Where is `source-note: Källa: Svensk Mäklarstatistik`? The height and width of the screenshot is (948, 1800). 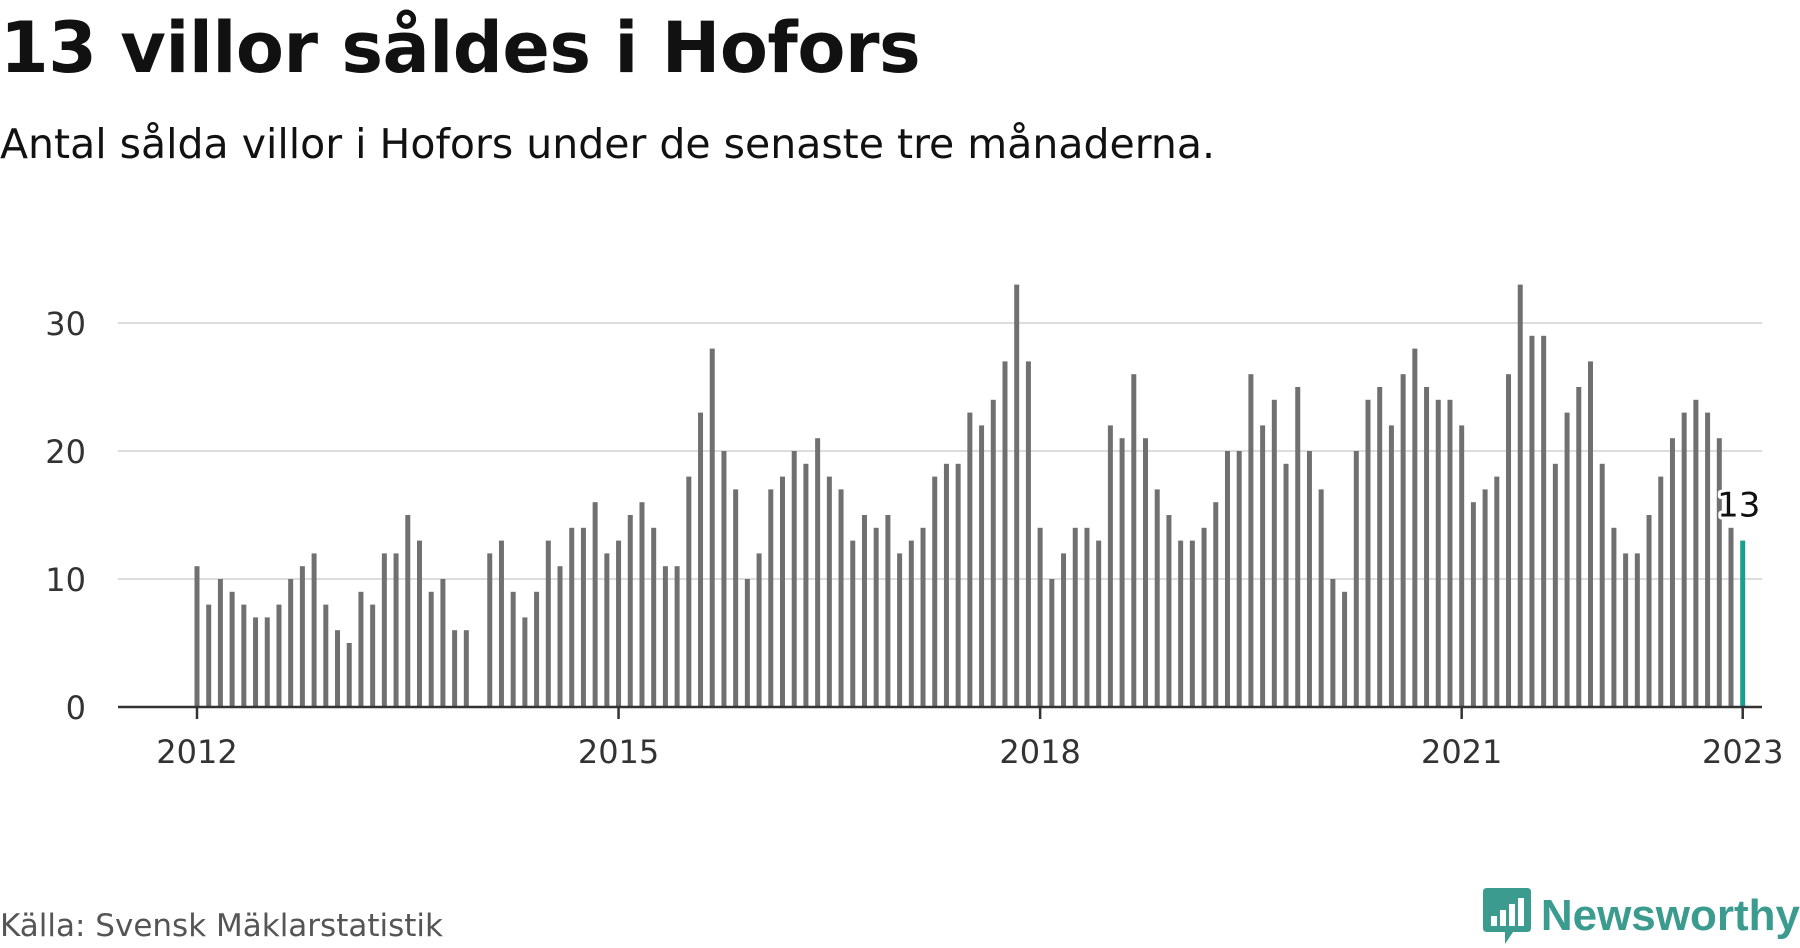 source-note: Källa: Svensk Mäklarstatistik is located at coordinates (221, 926).